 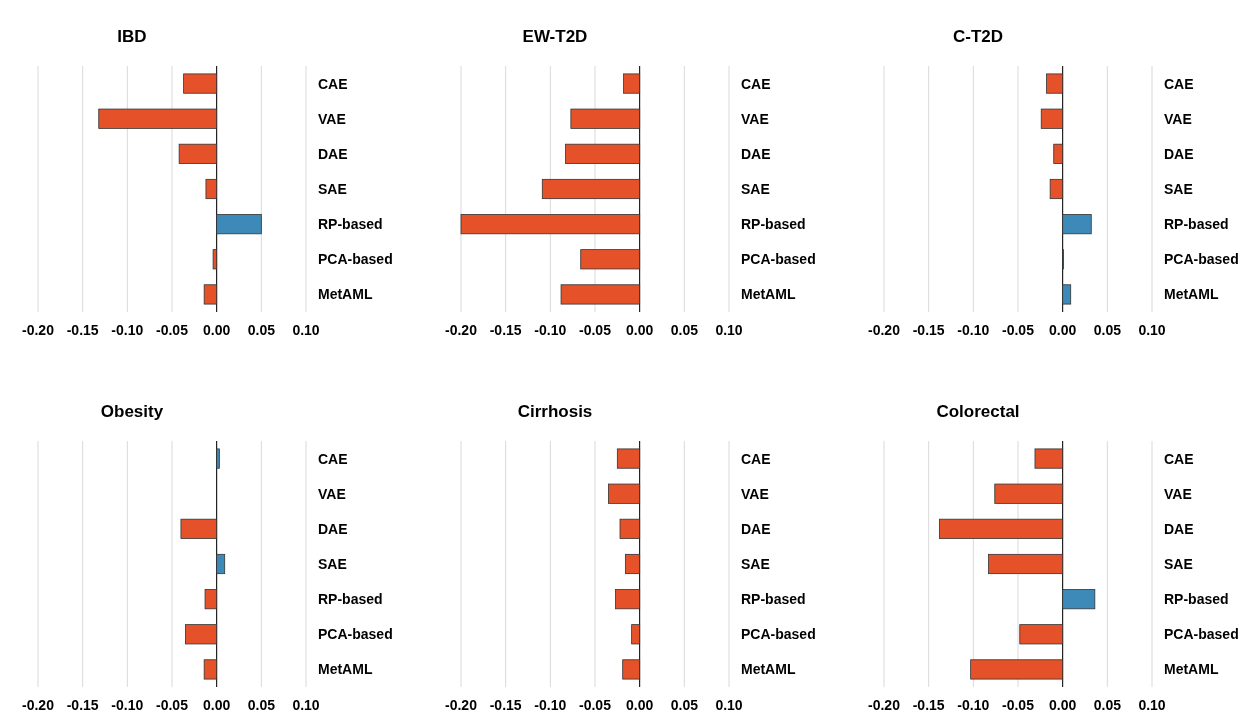 I want to click on chart-title: Cirrhosis, so click(x=555, y=411).